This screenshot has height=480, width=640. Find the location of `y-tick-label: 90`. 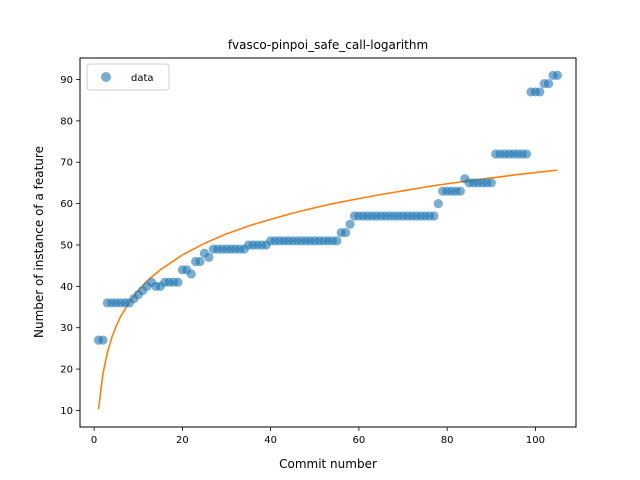

y-tick-label: 90 is located at coordinates (66, 80).